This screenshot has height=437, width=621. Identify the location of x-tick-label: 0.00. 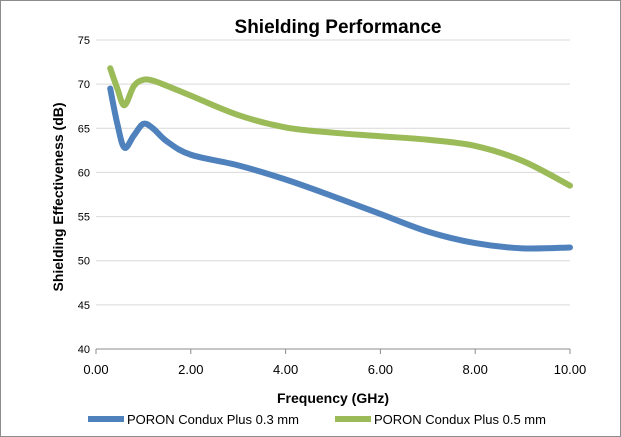
(95, 369).